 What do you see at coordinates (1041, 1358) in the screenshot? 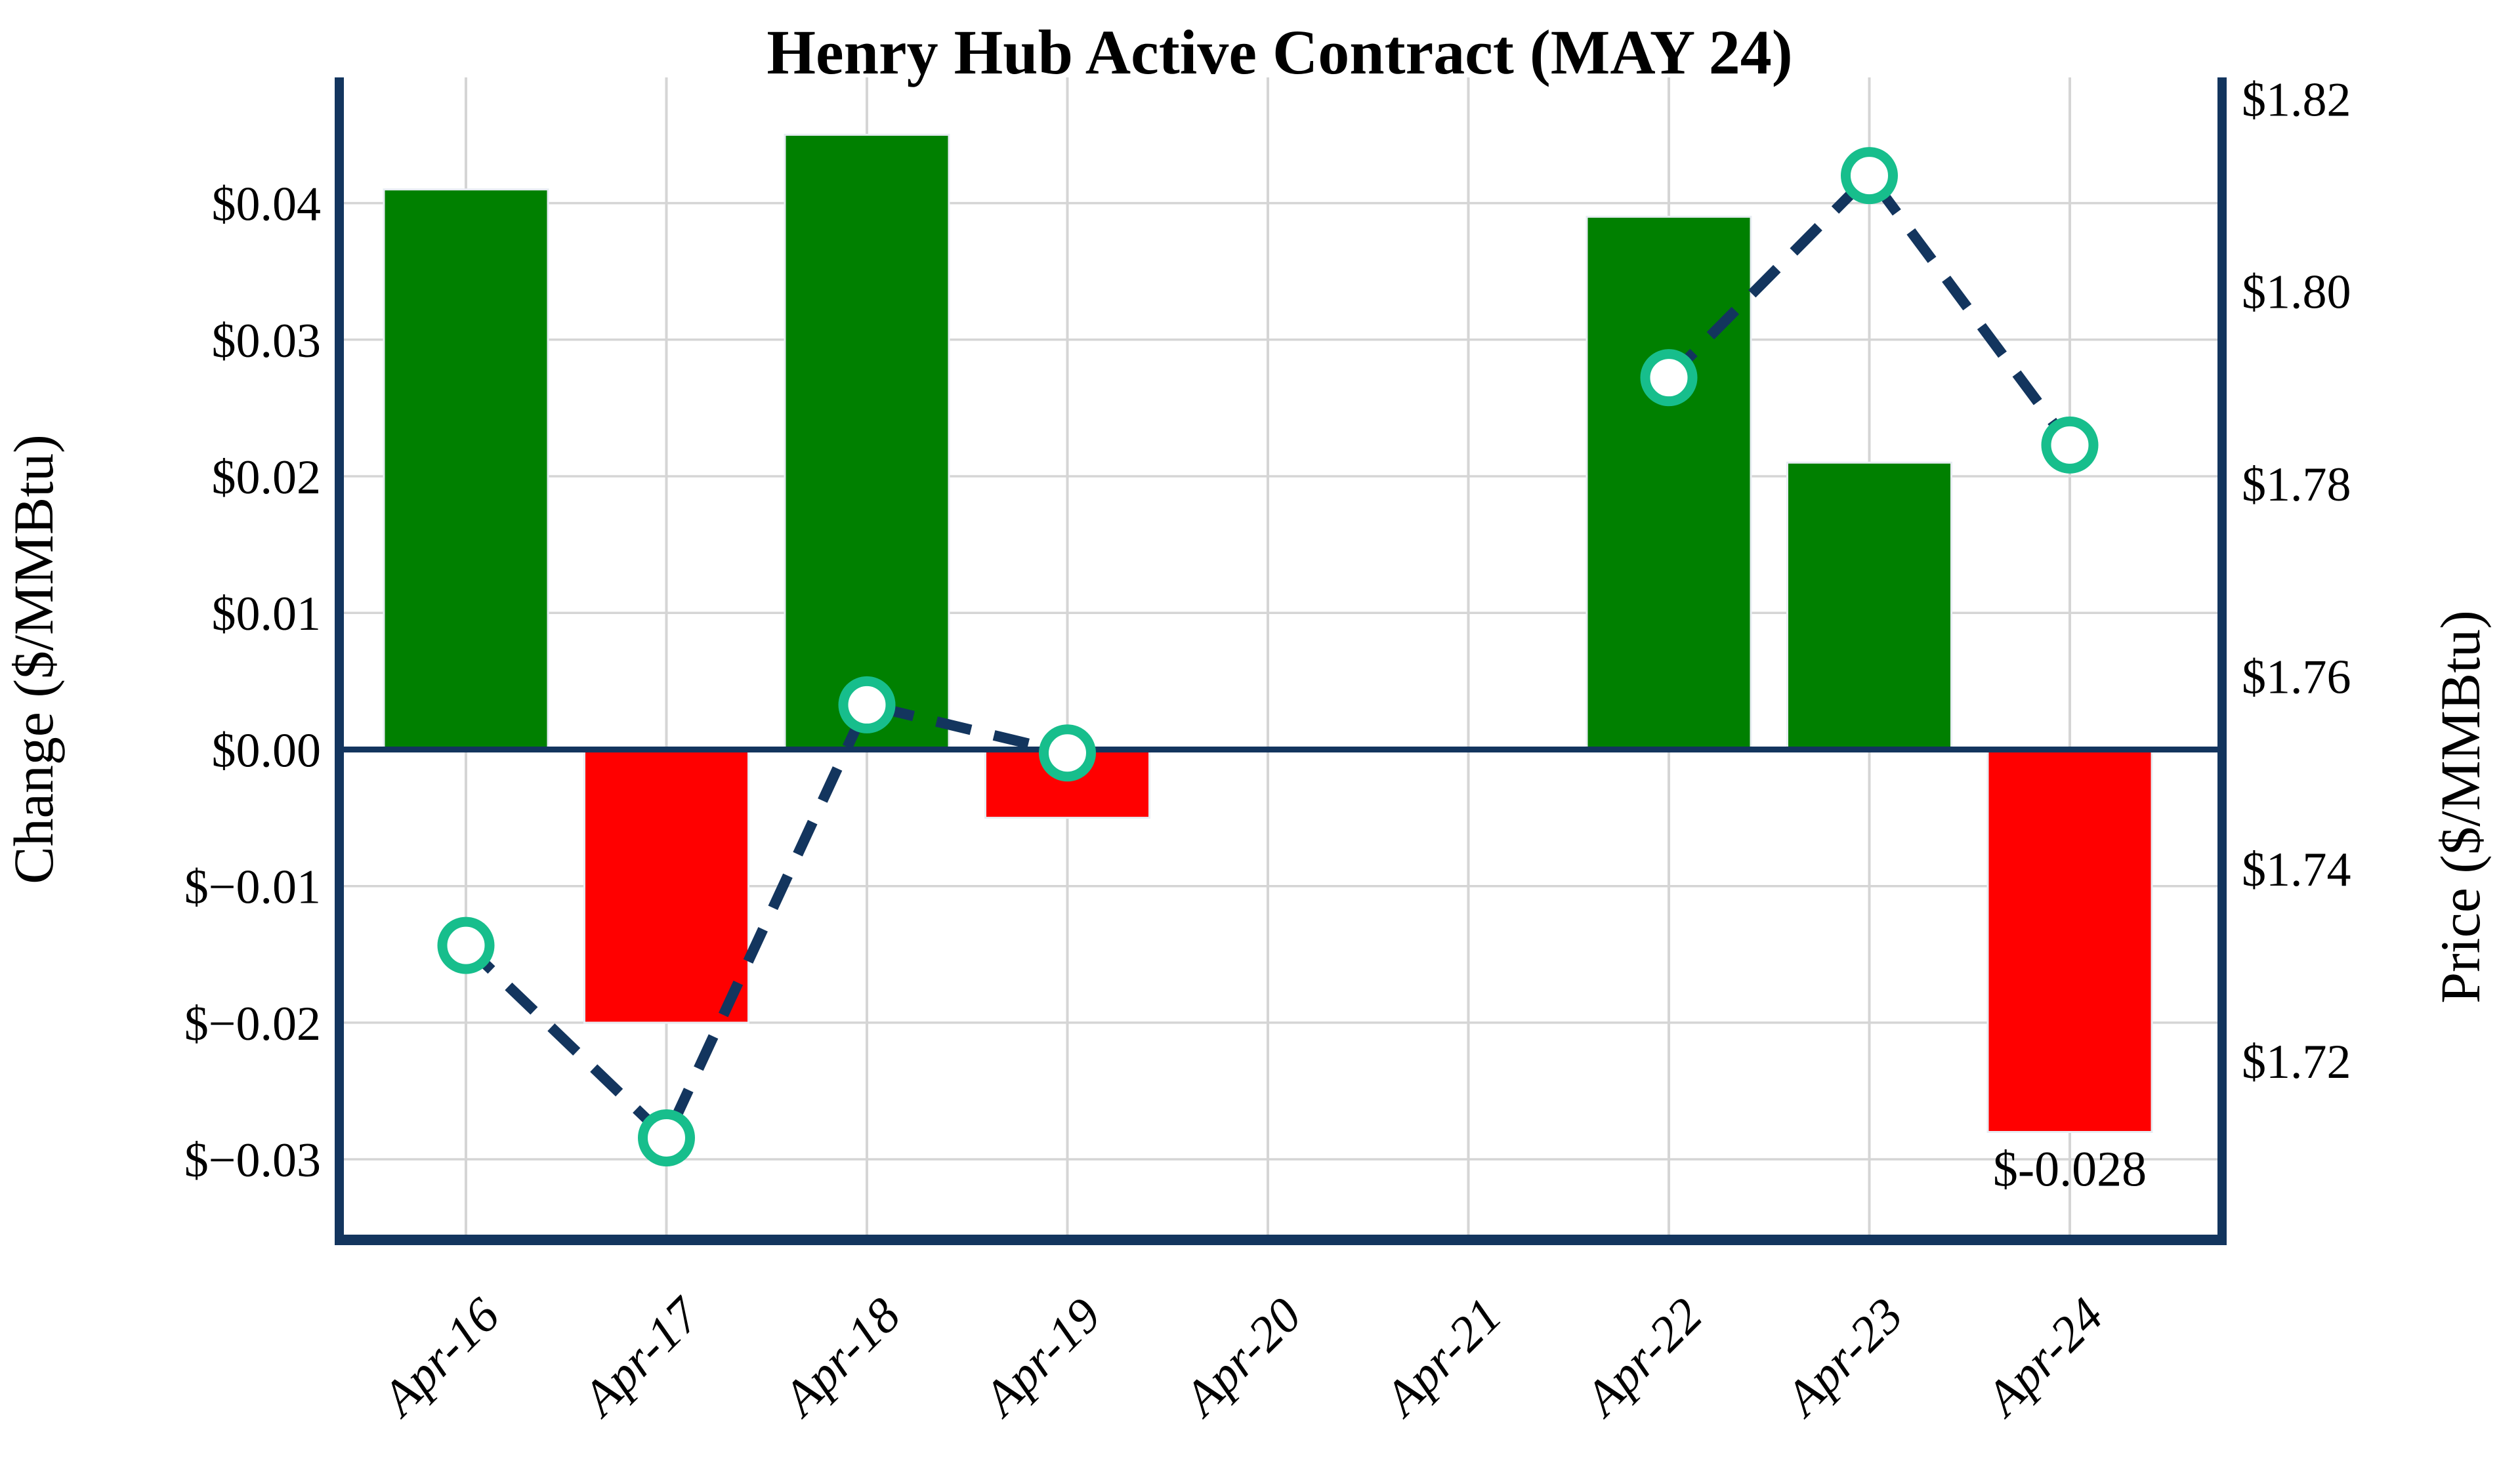
I see `x-tick-label-Apr-19: Apr-19` at bounding box center [1041, 1358].